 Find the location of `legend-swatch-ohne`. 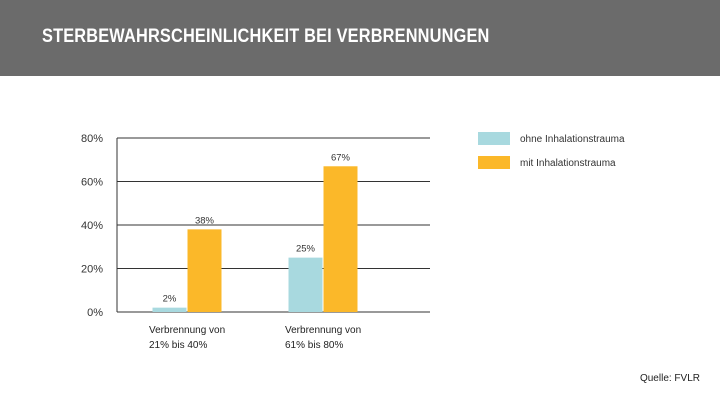

legend-swatch-ohne is located at coordinates (494, 138).